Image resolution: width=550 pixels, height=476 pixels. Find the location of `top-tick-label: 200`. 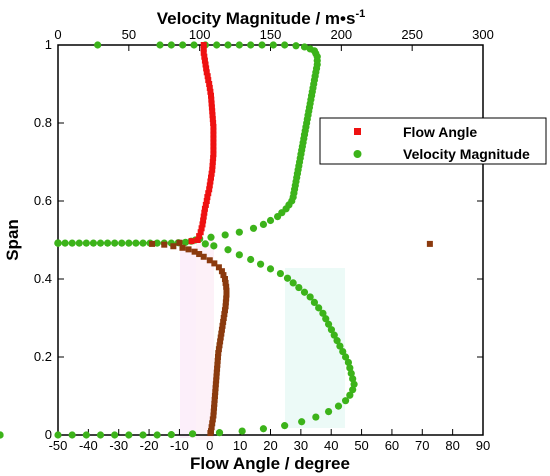

top-tick-label: 200 is located at coordinates (341, 34).